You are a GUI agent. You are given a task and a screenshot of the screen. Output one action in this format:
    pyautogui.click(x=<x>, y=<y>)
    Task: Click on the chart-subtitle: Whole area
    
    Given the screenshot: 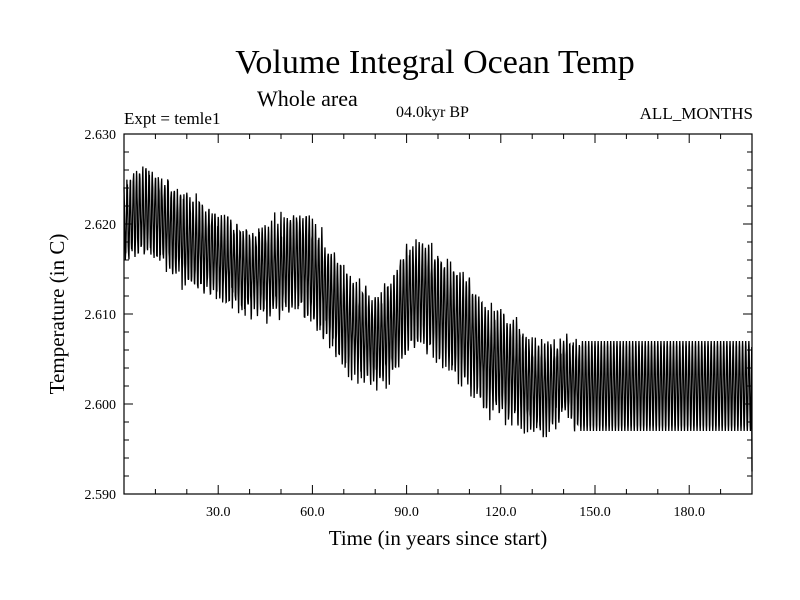 What is the action you would take?
    pyautogui.click(x=307, y=98)
    